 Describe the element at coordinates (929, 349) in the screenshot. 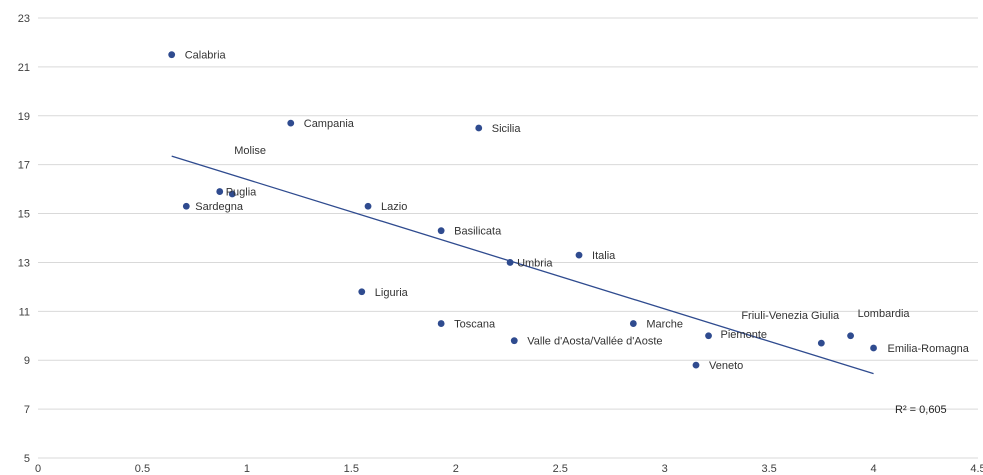

I see `point-label-emilia-romagna: Emilia-Romagna` at that location.